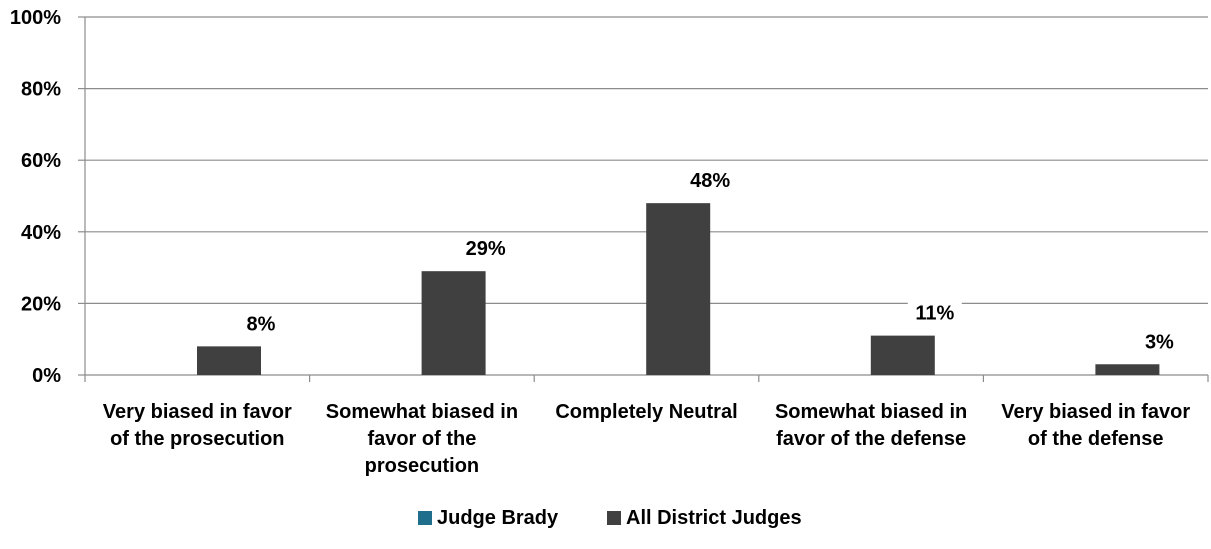 The height and width of the screenshot is (549, 1211). I want to click on y-tick-label: 100%, so click(35, 18).